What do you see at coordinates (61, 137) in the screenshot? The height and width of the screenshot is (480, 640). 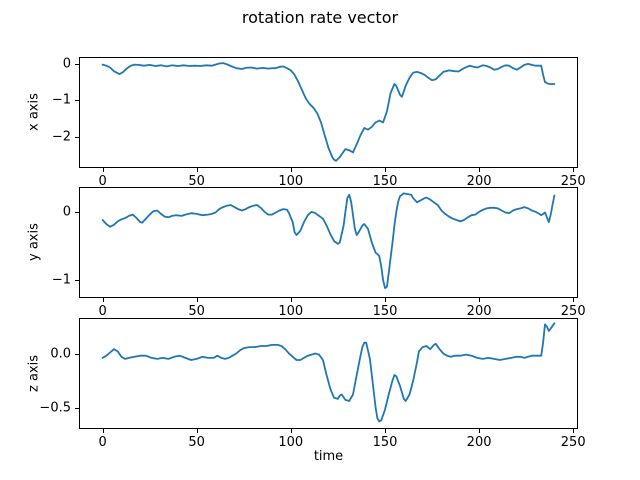 I see `y-tick-label: −2` at bounding box center [61, 137].